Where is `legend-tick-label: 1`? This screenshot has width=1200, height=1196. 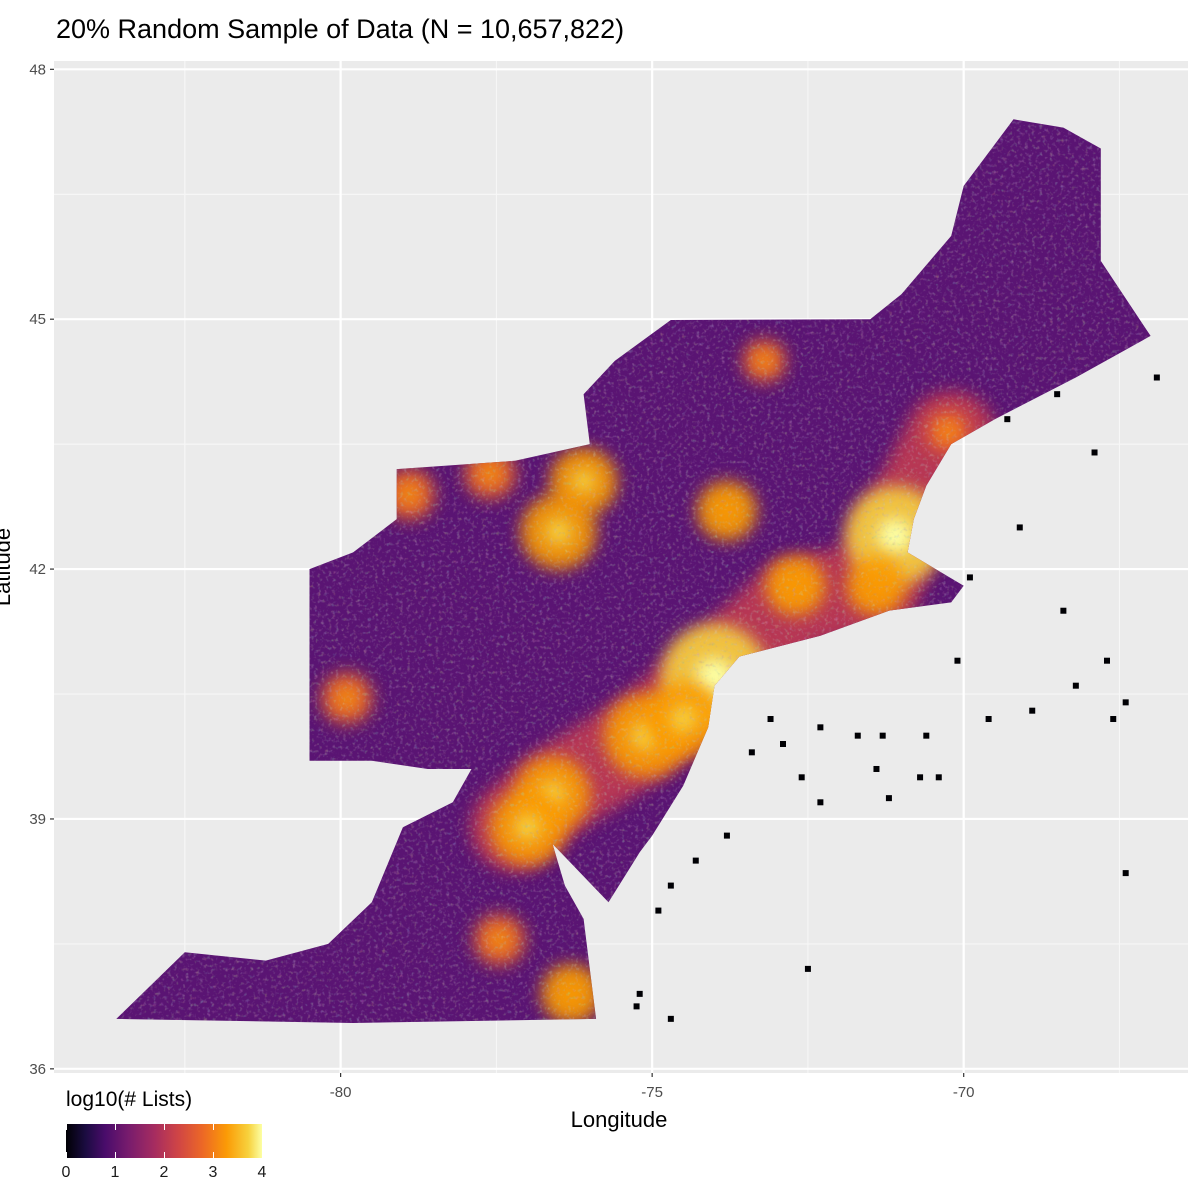 legend-tick-label: 1 is located at coordinates (115, 1172).